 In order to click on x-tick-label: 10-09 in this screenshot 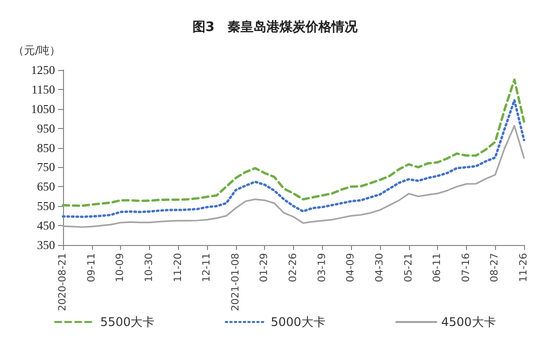, I will do `click(120, 267)`.